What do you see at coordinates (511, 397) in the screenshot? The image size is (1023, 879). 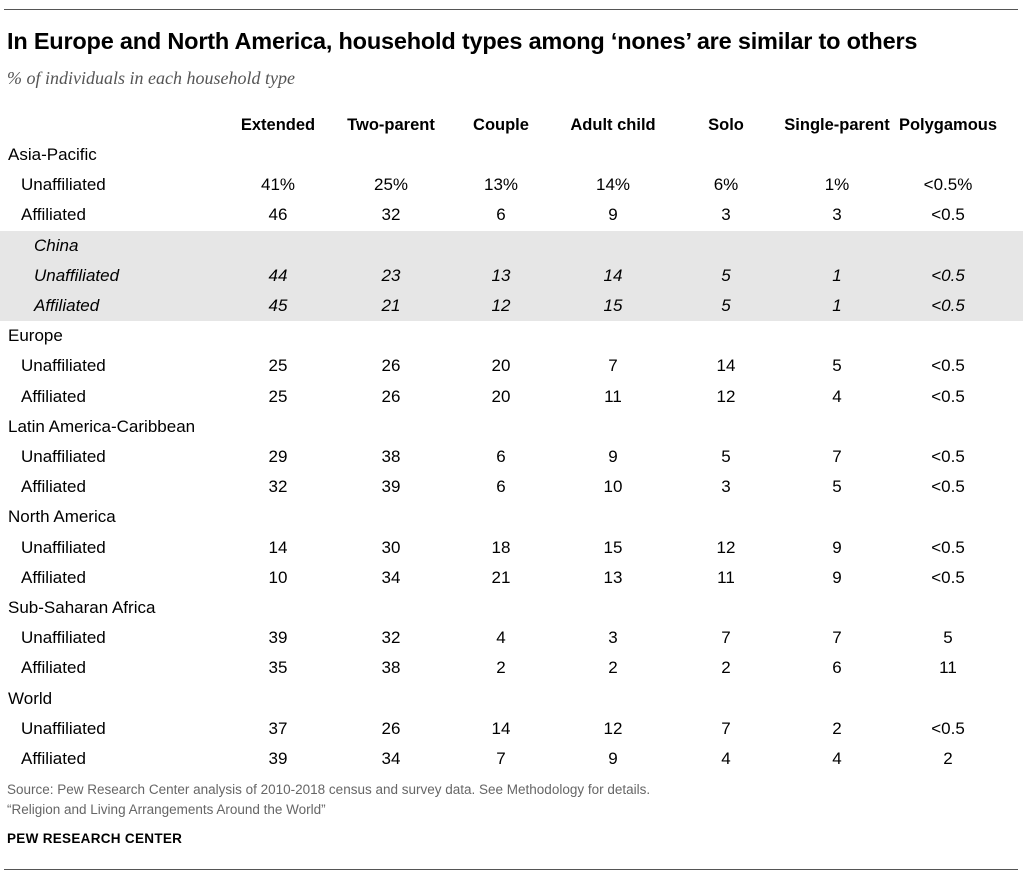 I see `table-row: Affiliated 25 26 20 11 12 4 <0.5` at bounding box center [511, 397].